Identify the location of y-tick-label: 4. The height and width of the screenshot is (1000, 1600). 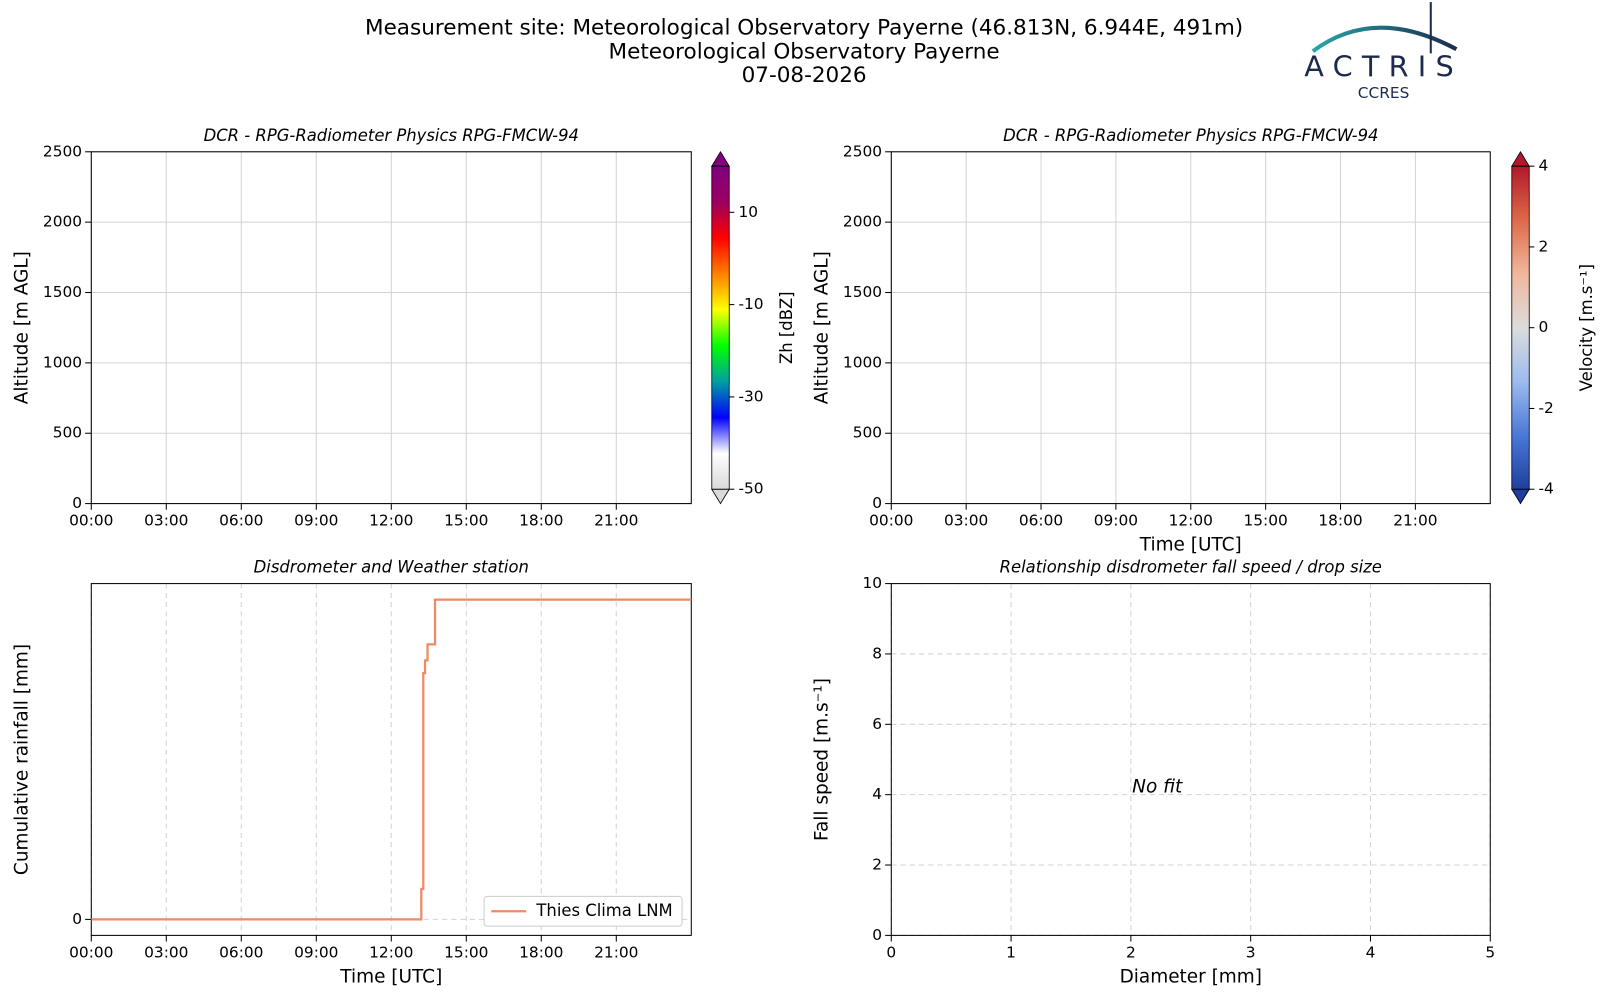
(877, 794).